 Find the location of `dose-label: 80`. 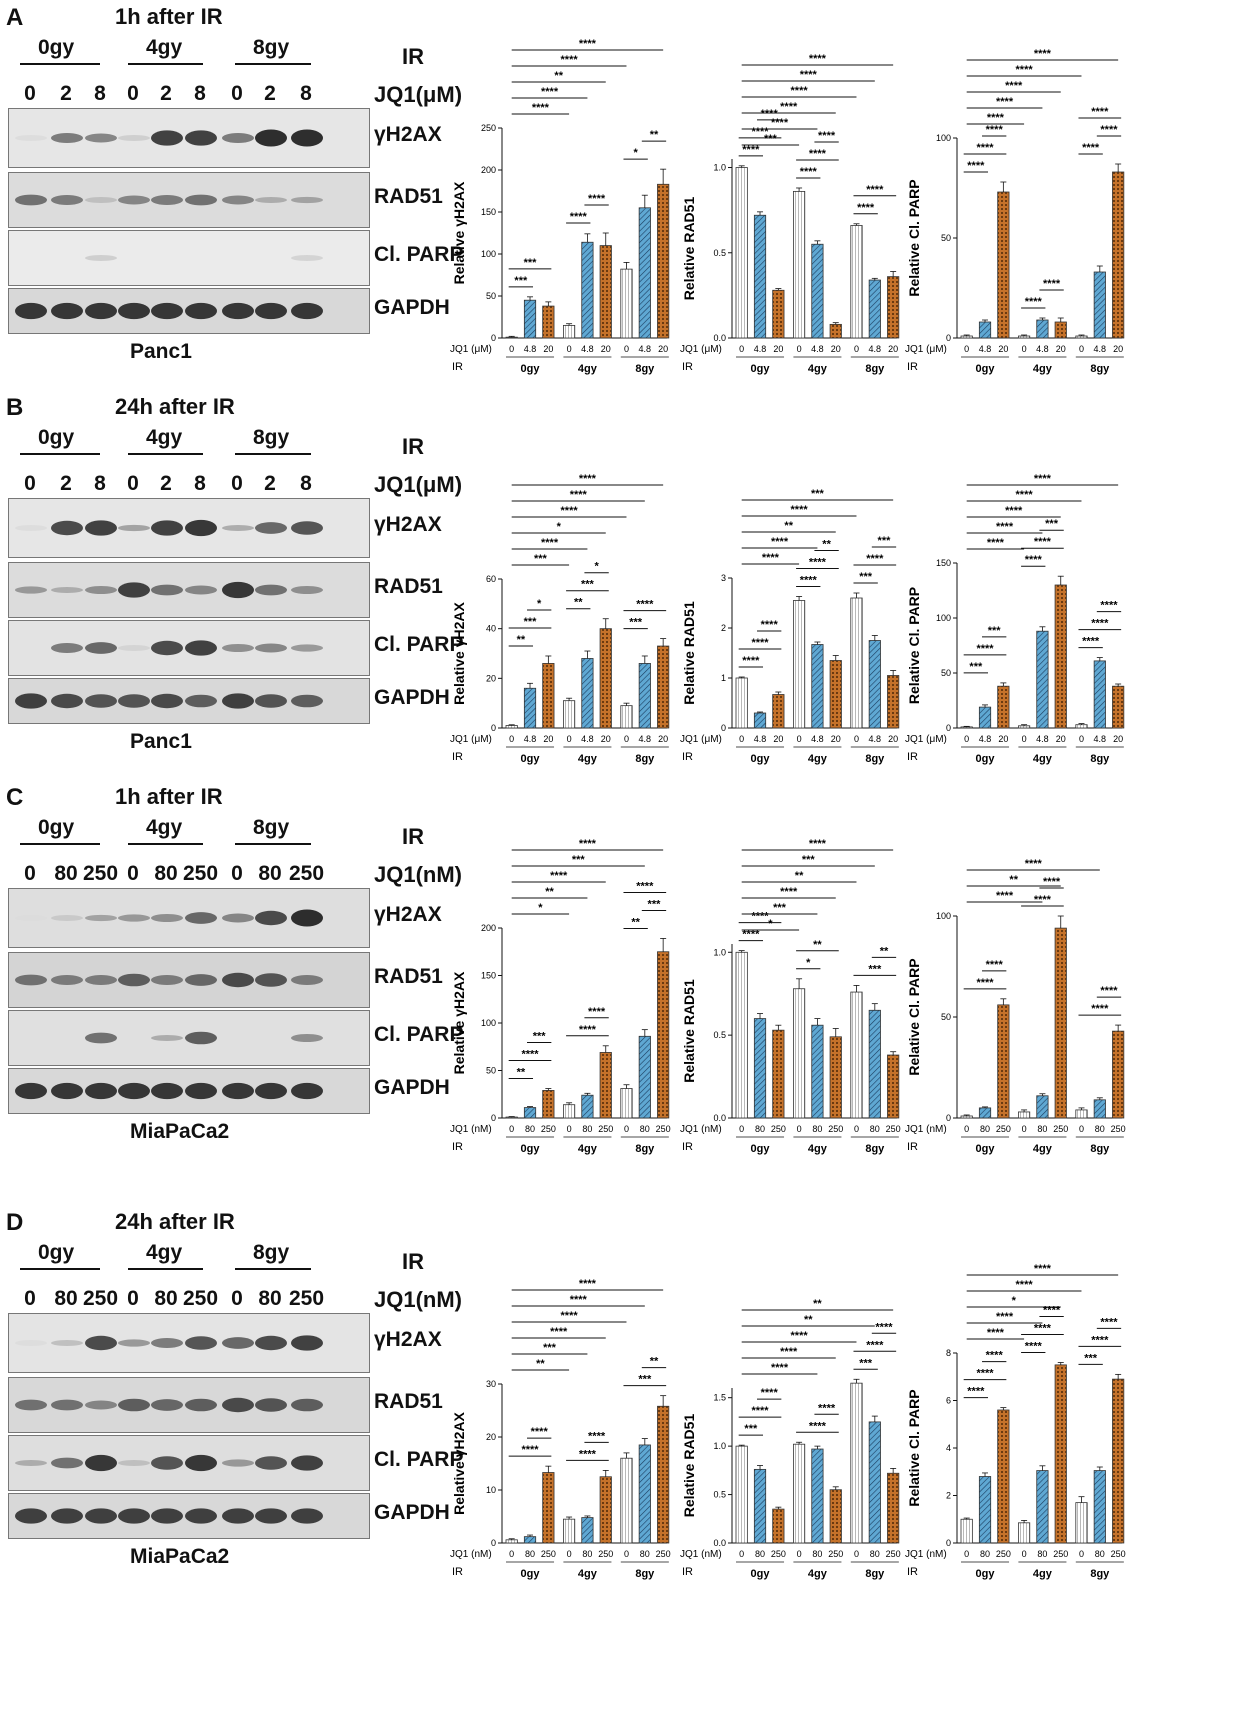

dose-label: 80 is located at coordinates (270, 873).